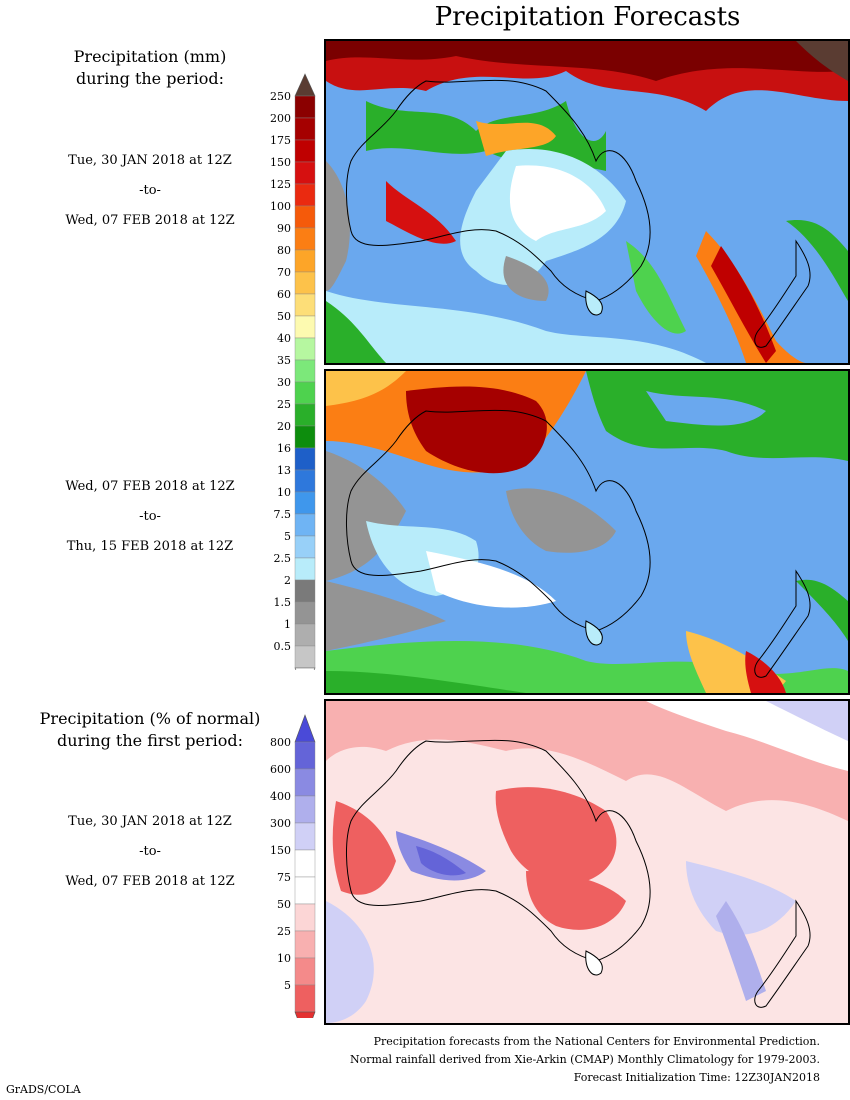  Describe the element at coordinates (150, 160) in the screenshot. I see `period1-start: Tue, 30 JAN 2018 at 12Z` at that location.